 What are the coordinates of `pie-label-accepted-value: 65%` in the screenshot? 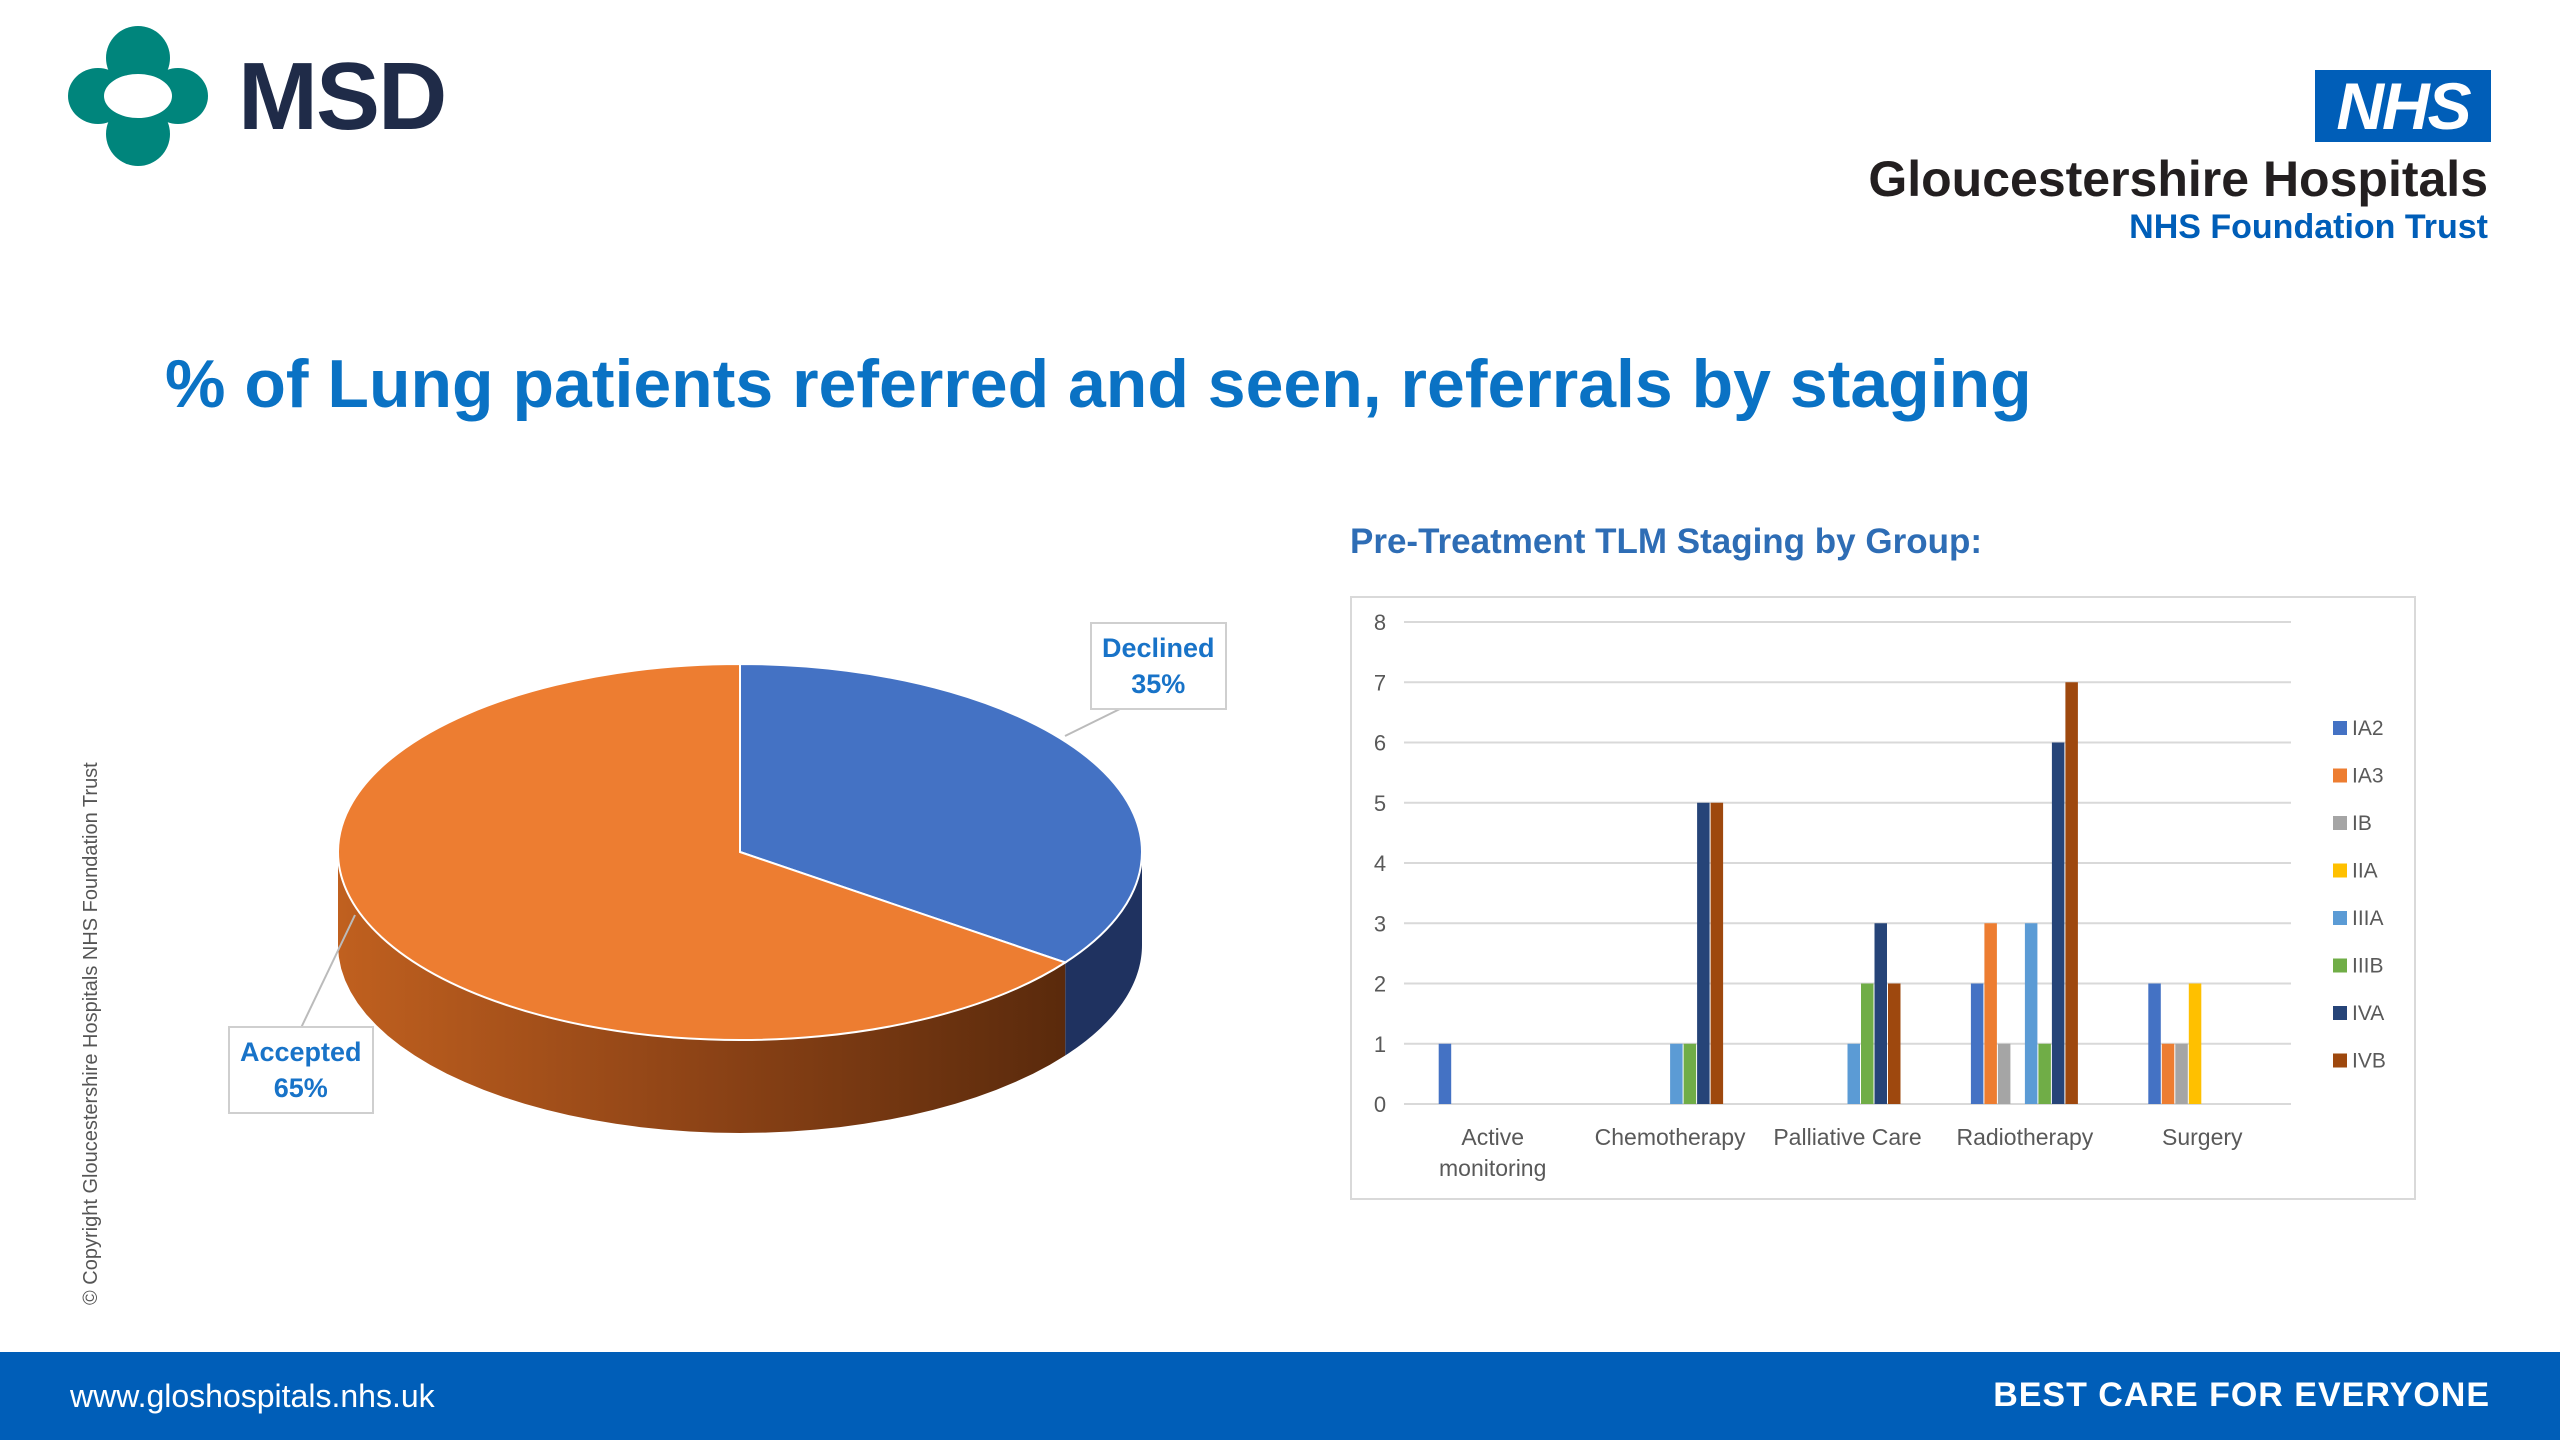 It's located at (300, 1088).